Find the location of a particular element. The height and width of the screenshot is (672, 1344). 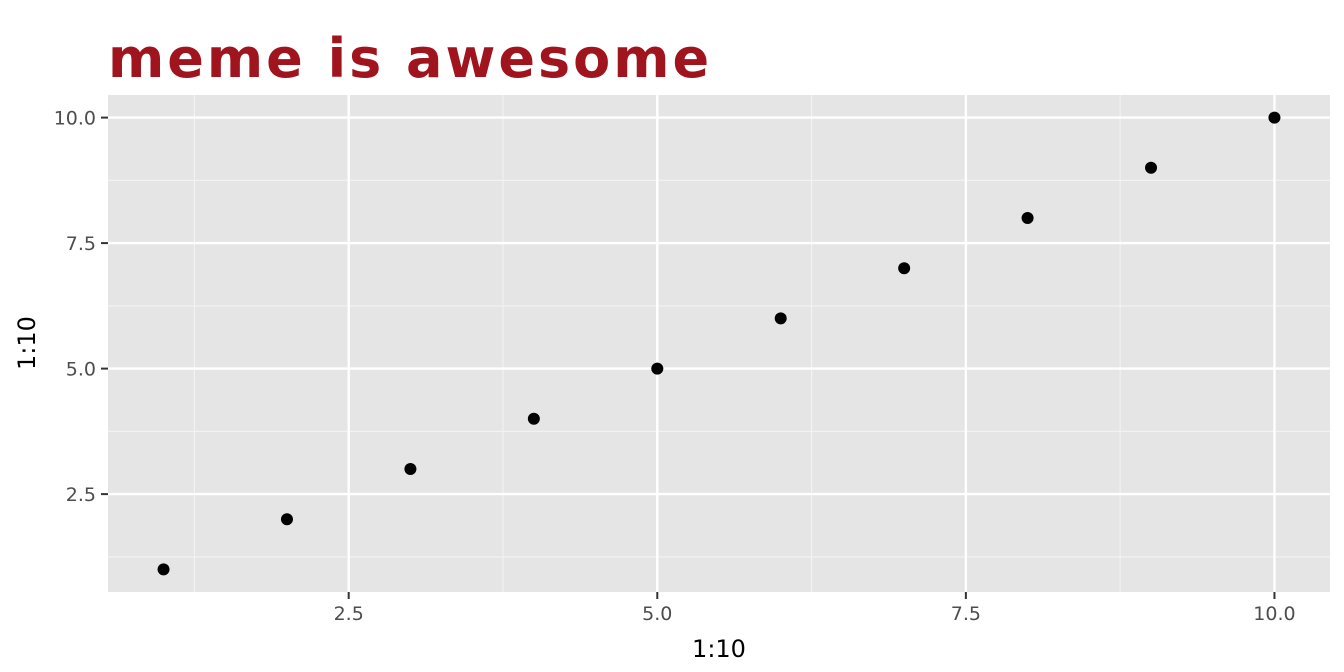

x-tick-label: 7.5 is located at coordinates (966, 614).